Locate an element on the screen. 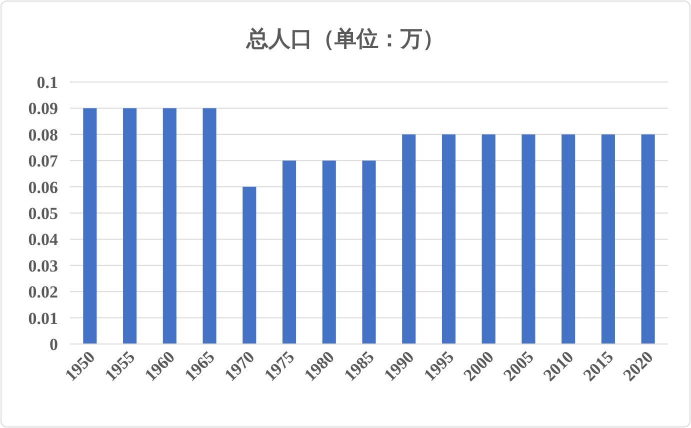 The width and height of the screenshot is (691, 428). y-tick-label: 0 is located at coordinates (54, 344).